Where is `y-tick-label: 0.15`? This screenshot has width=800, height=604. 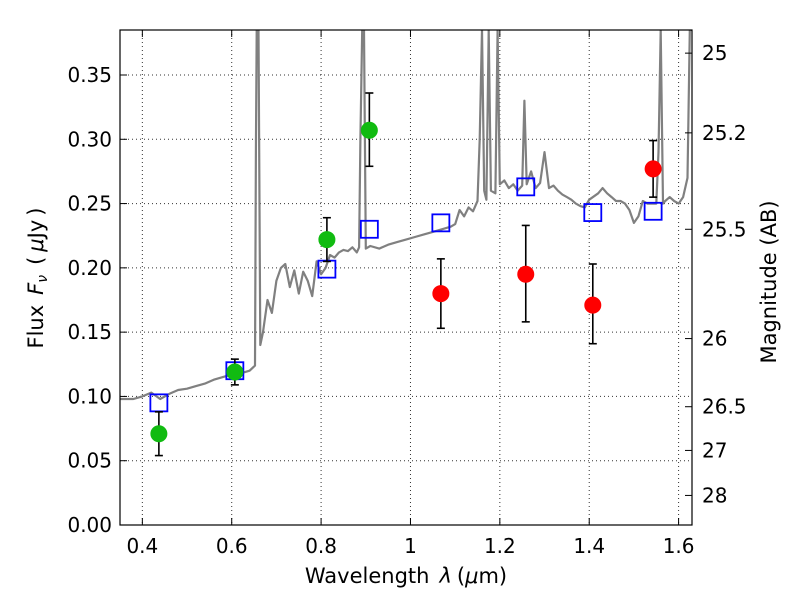 y-tick-label: 0.15 is located at coordinates (89, 332).